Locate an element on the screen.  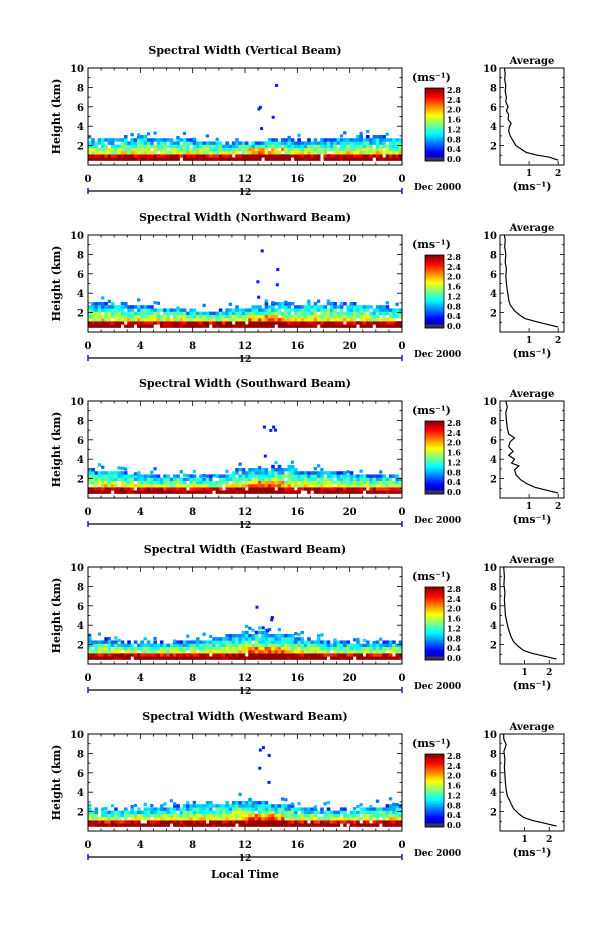
profile-y-tick-label: 4 is located at coordinates (493, 626).